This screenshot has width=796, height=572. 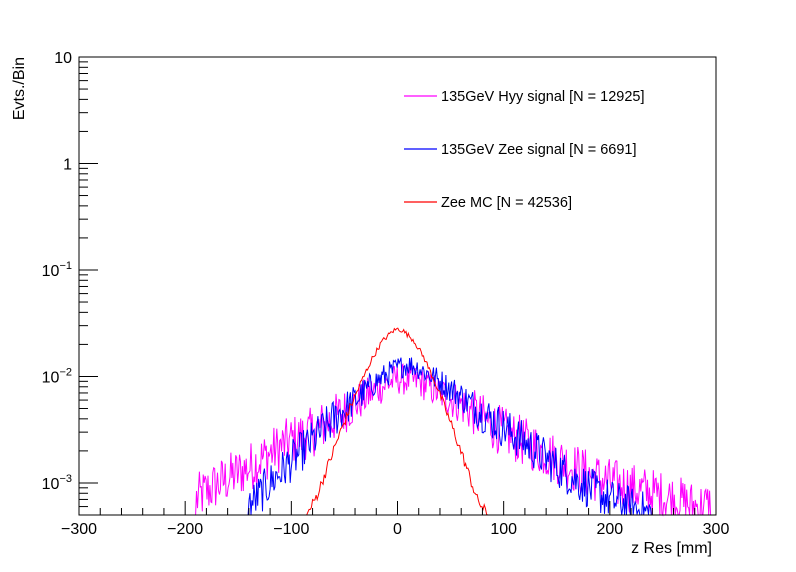 What do you see at coordinates (543, 97) in the screenshot?
I see `legend-entry-1: 135GeV Hyy signal [N = 12925]` at bounding box center [543, 97].